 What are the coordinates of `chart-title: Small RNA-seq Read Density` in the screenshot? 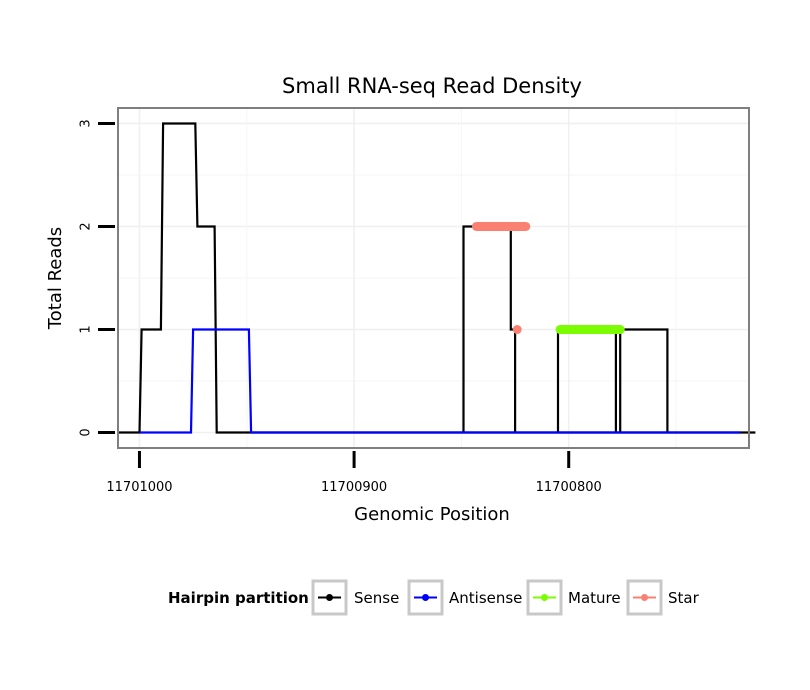 It's located at (432, 86).